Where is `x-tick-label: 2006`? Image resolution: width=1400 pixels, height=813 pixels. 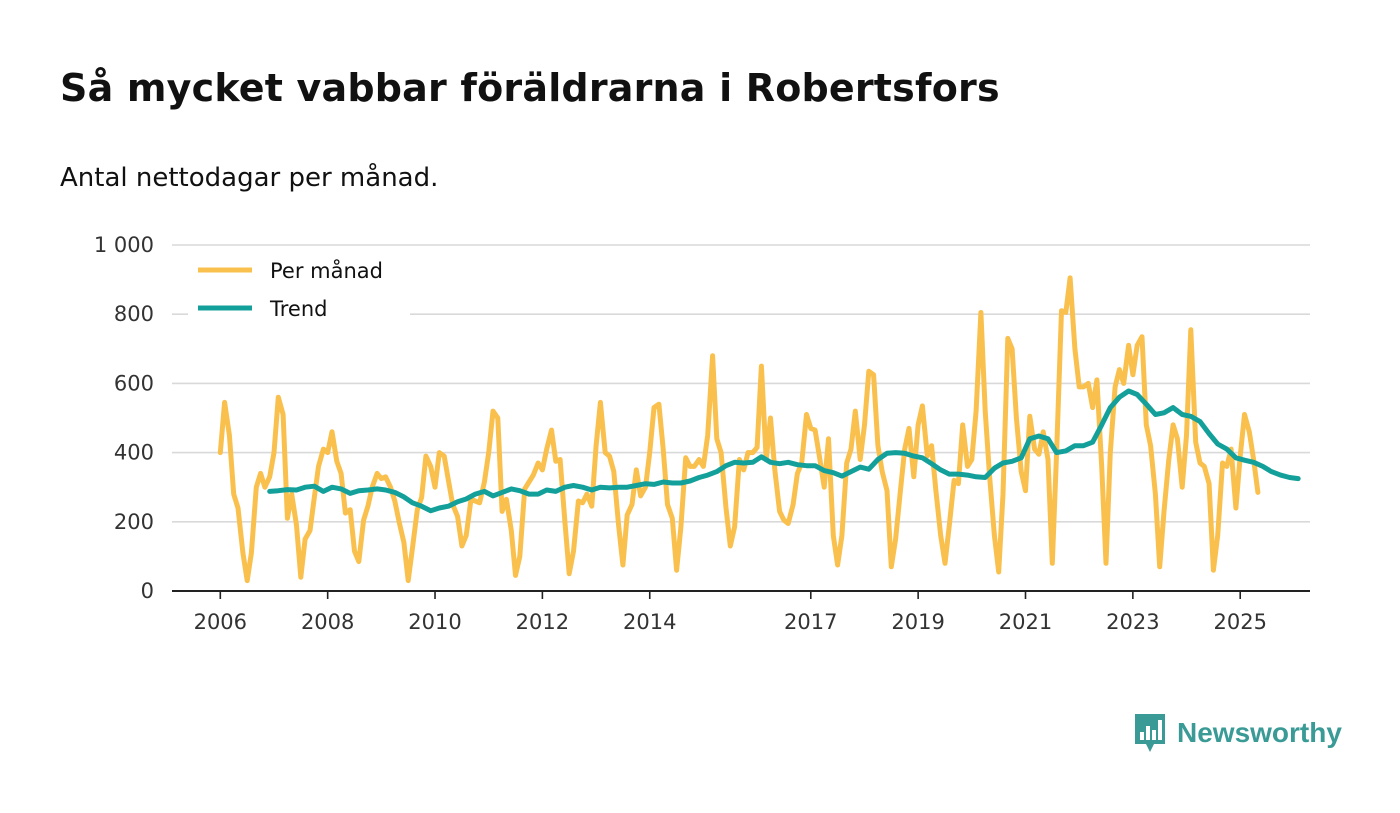
x-tick-label: 2006 is located at coordinates (220, 622).